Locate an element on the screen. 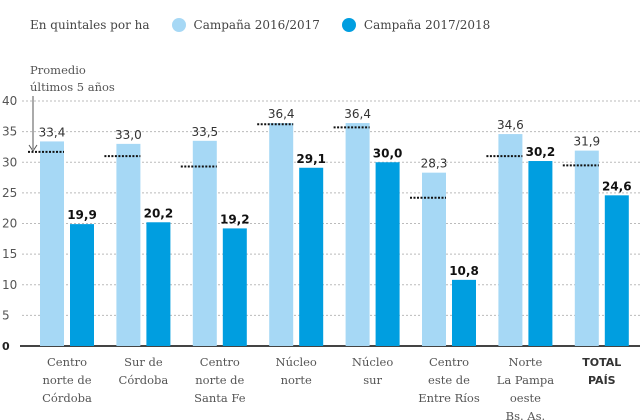  legend-swatch-2016 is located at coordinates (178, 25).